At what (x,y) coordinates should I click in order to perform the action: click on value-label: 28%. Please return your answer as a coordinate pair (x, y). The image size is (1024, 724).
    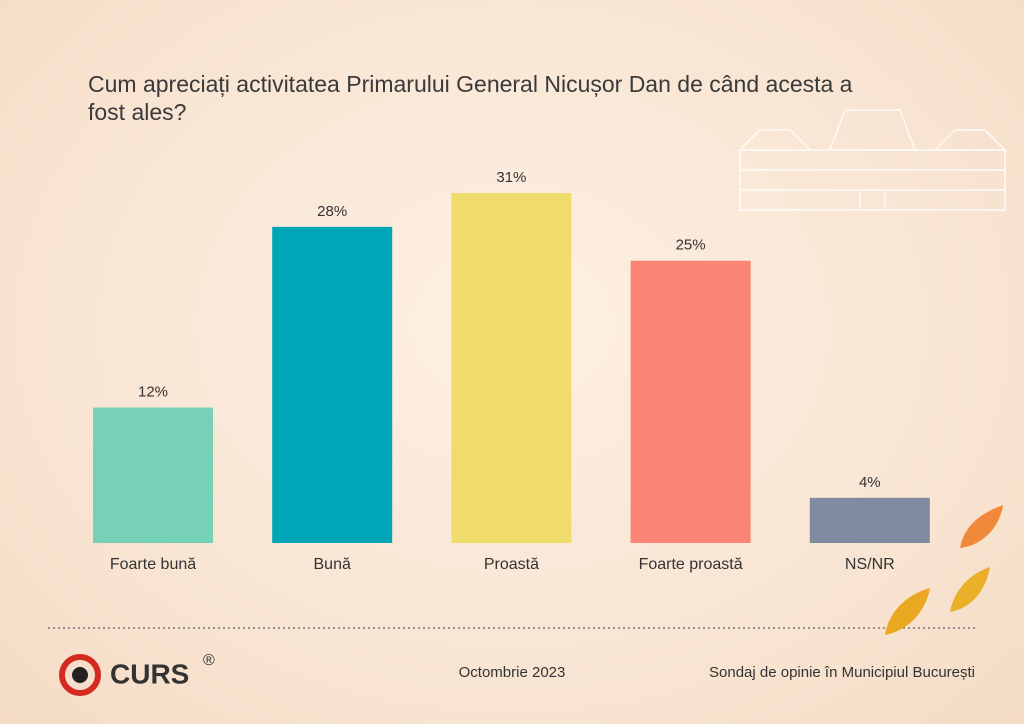
    Looking at the image, I should click on (332, 211).